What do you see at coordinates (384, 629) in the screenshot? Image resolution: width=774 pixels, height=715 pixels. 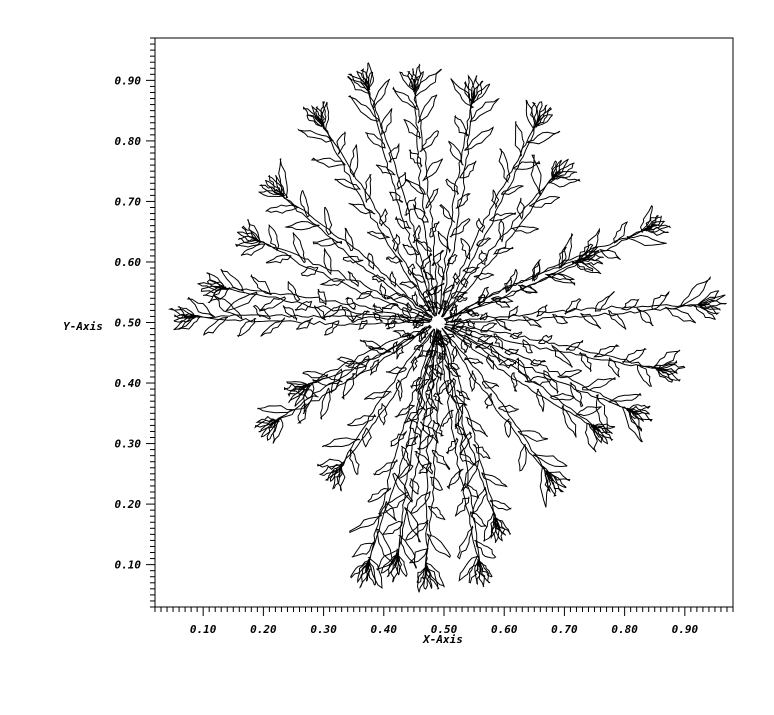 I see `x-tick-label: 0.40` at bounding box center [384, 629].